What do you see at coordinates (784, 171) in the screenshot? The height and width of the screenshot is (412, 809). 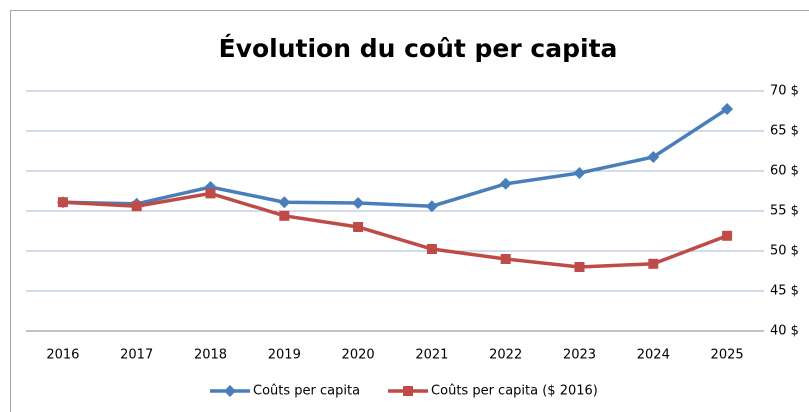 I see `y-tick-label: 60 $` at bounding box center [784, 171].